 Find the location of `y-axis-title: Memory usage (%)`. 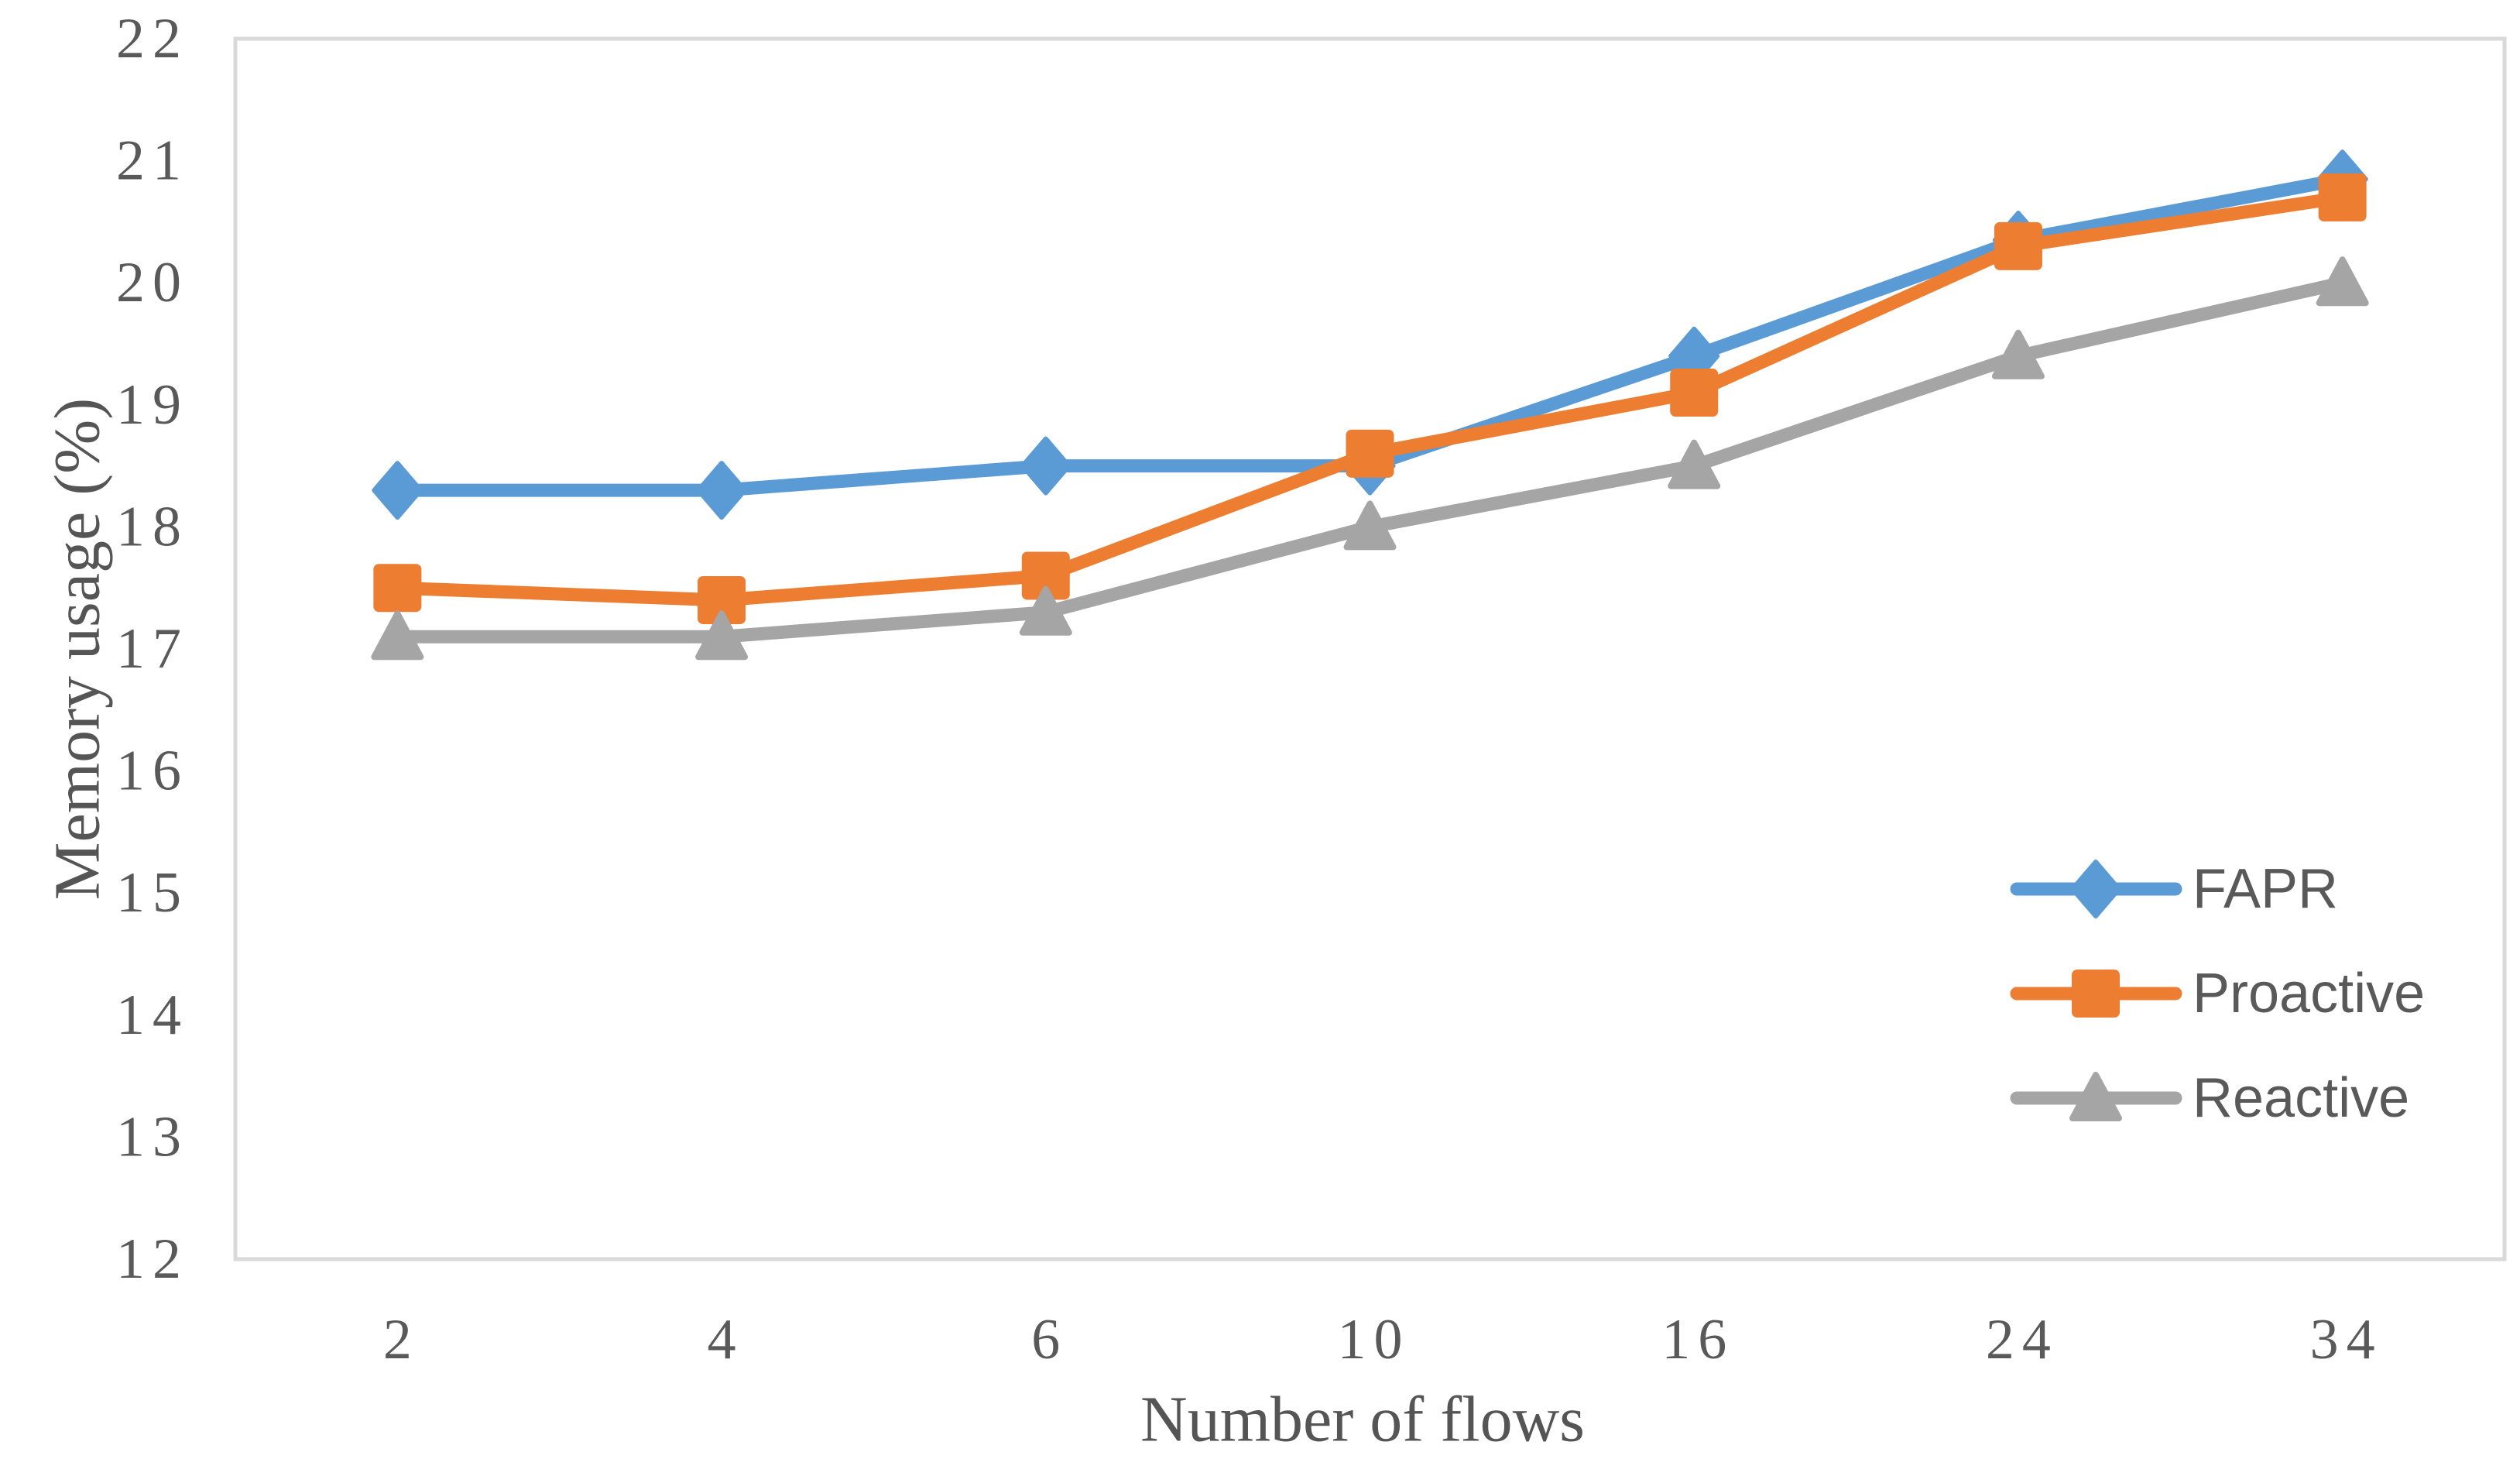

y-axis-title: Memory usage (%) is located at coordinates (78, 649).